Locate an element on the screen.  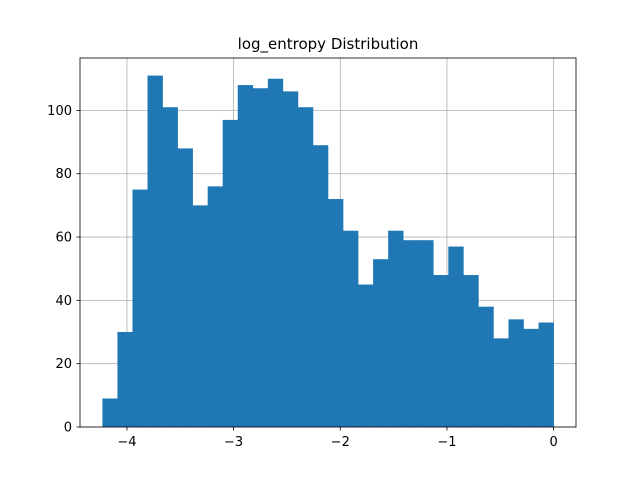
chart-title: log_entropy Distribution is located at coordinates (328, 44).